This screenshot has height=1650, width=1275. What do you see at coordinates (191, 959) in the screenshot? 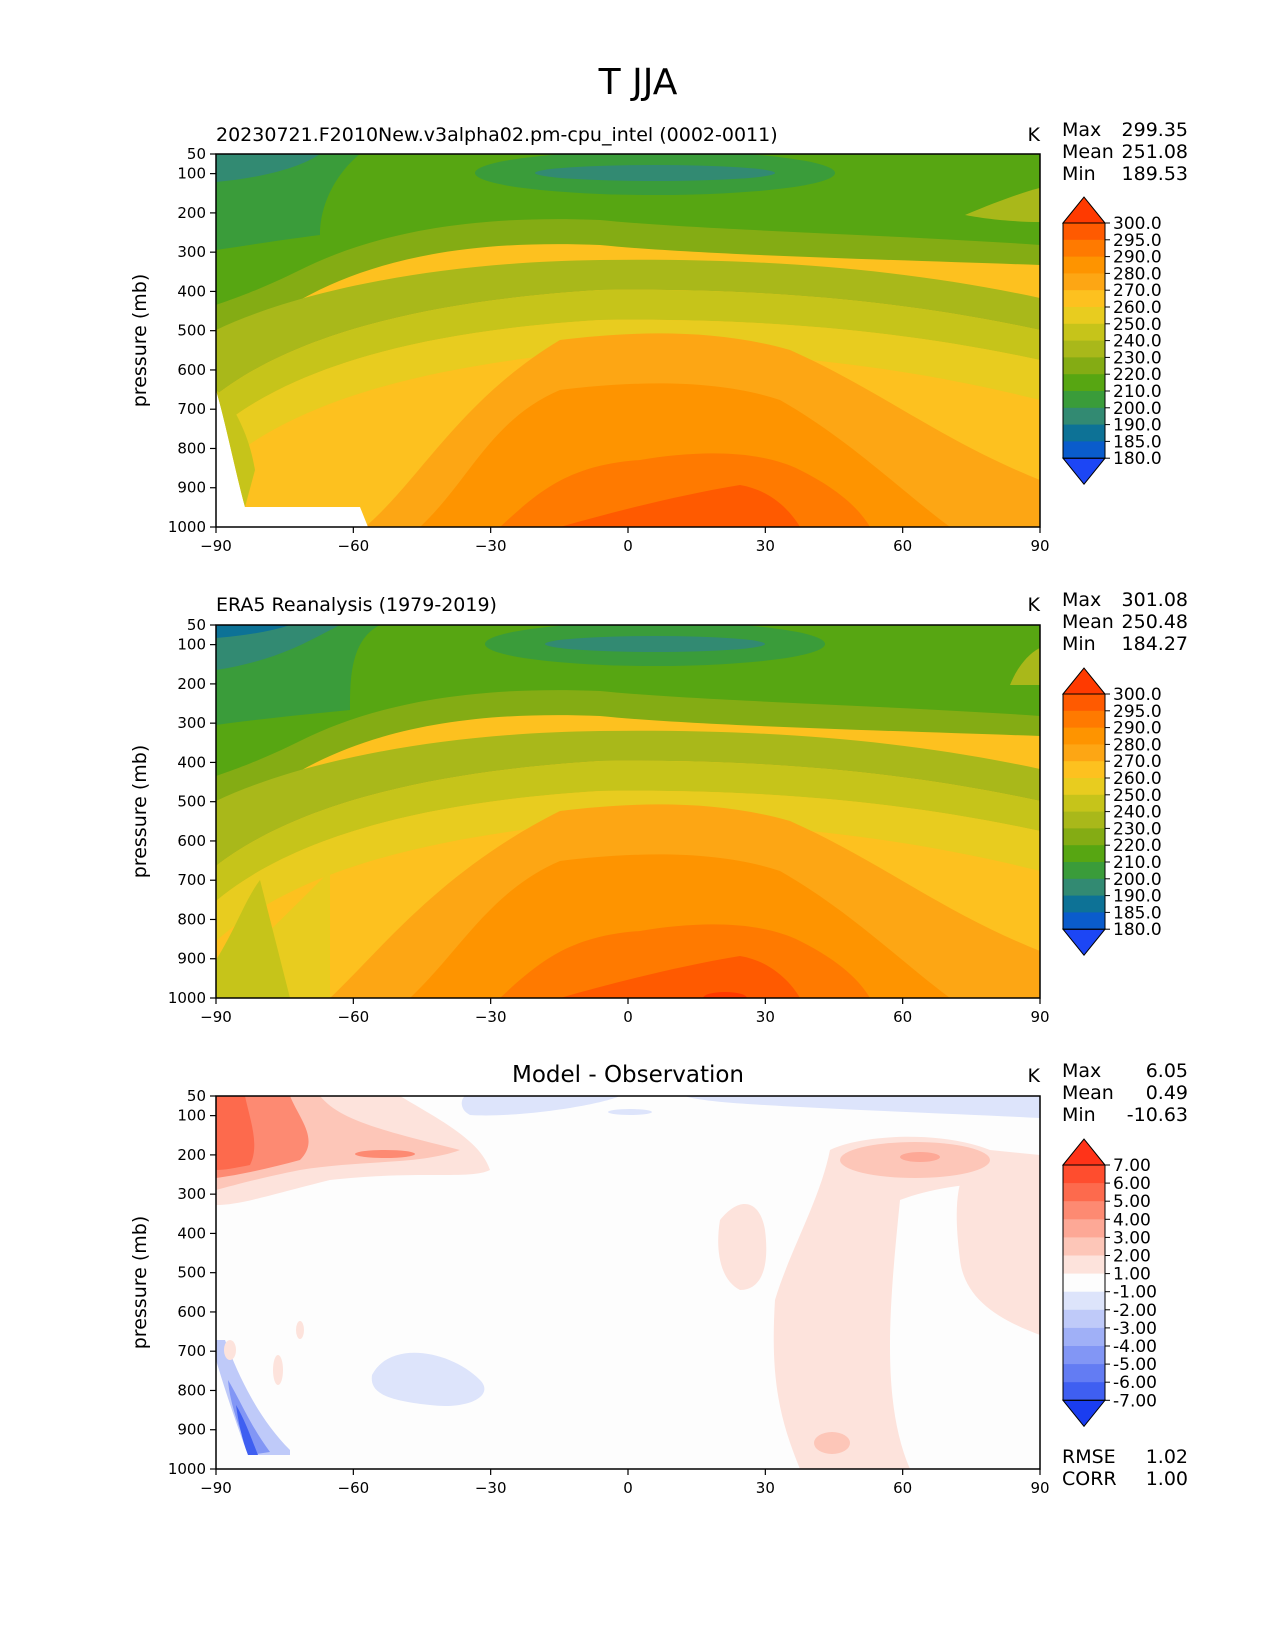
I see `y-tick-label: 900` at bounding box center [191, 959].